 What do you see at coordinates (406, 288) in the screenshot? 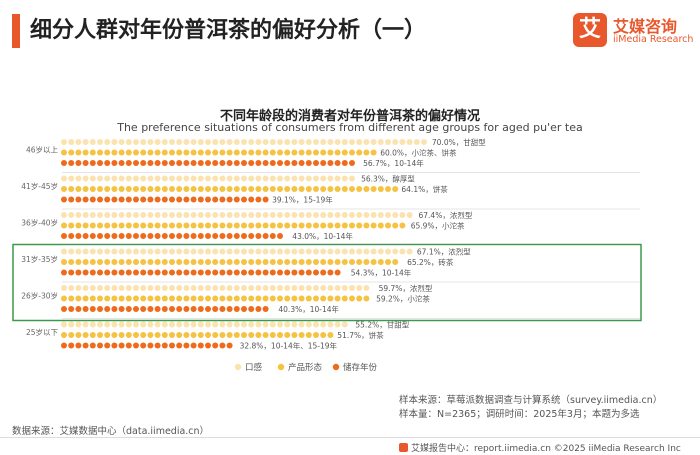
I see `data-label: 59.7%，浓烈型` at bounding box center [406, 288].